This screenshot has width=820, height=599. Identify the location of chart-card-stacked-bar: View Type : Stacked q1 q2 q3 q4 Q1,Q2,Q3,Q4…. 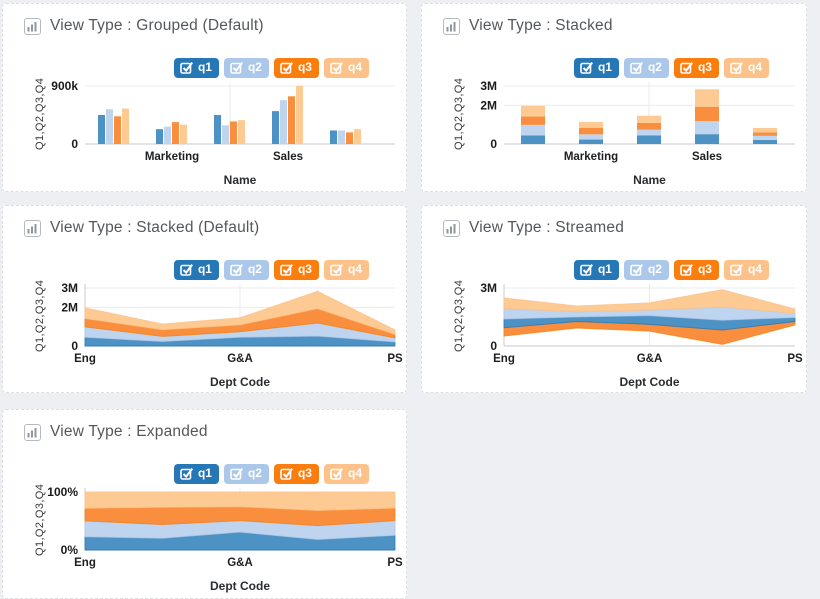
(614, 97).